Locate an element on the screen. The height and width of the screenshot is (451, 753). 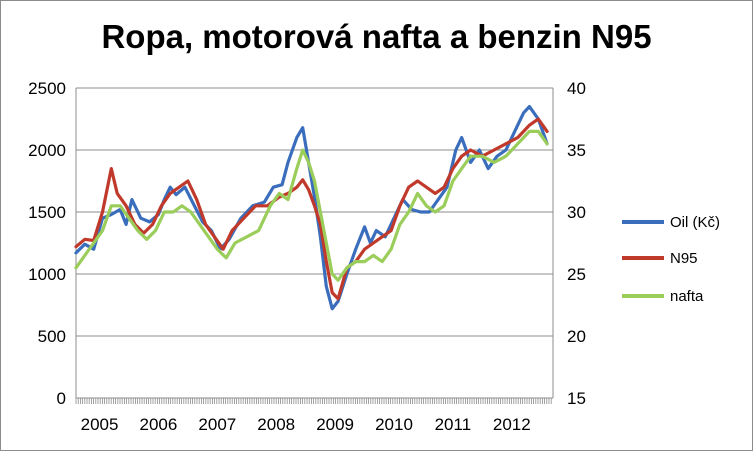
legend-label: nafta is located at coordinates (687, 296).